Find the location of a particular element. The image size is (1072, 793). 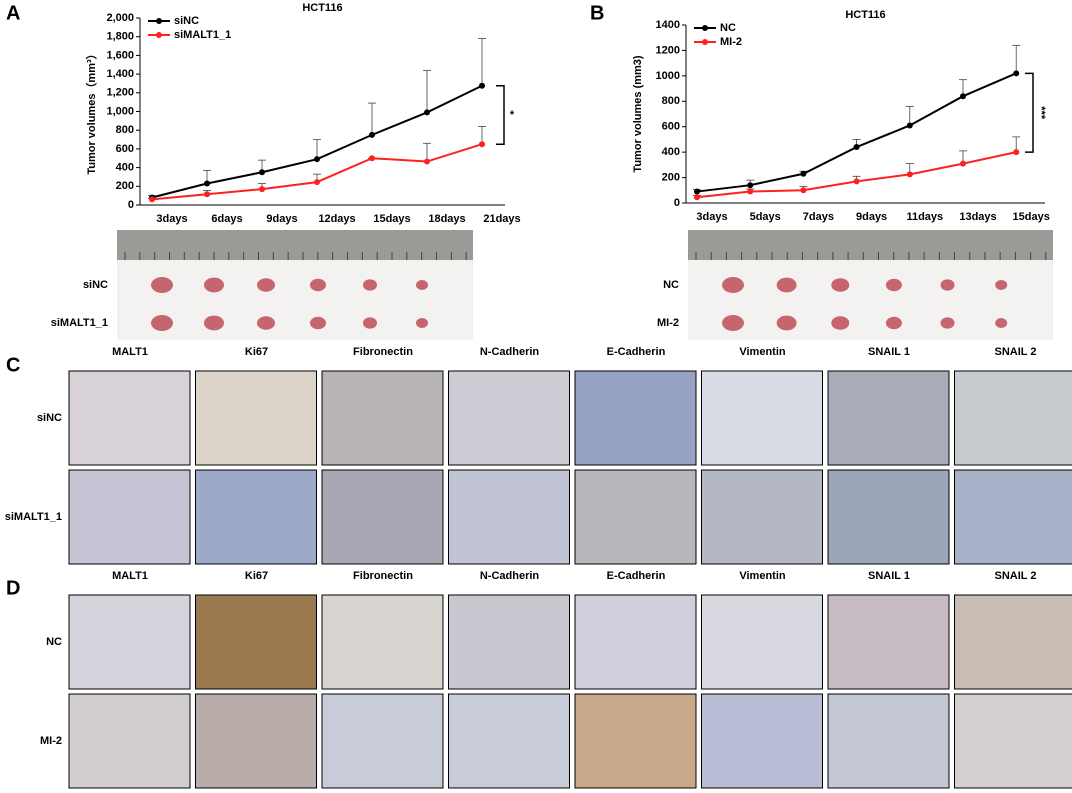

x-tick-label: 5days is located at coordinates (765, 217).